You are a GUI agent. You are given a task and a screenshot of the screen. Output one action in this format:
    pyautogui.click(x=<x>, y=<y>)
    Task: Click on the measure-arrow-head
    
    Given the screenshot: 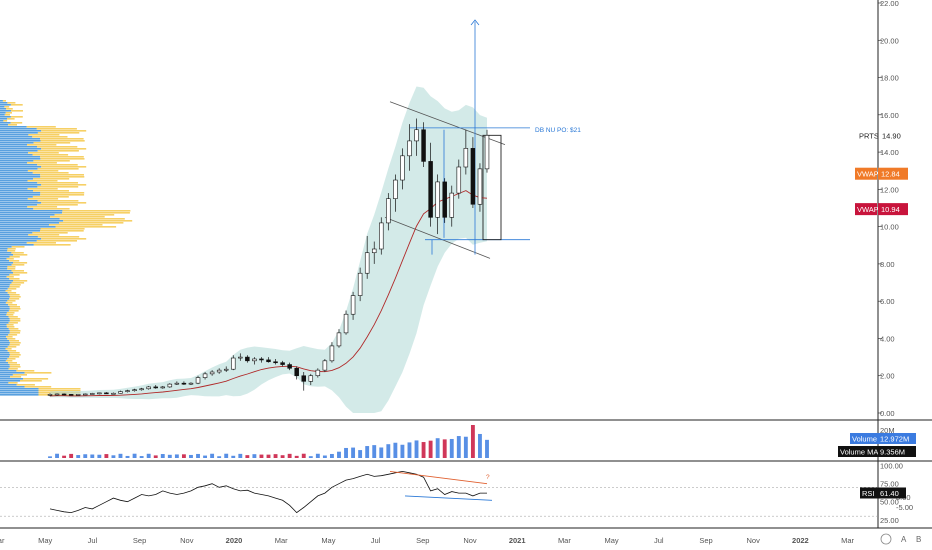 What is the action you would take?
    pyautogui.click(x=475, y=22)
    